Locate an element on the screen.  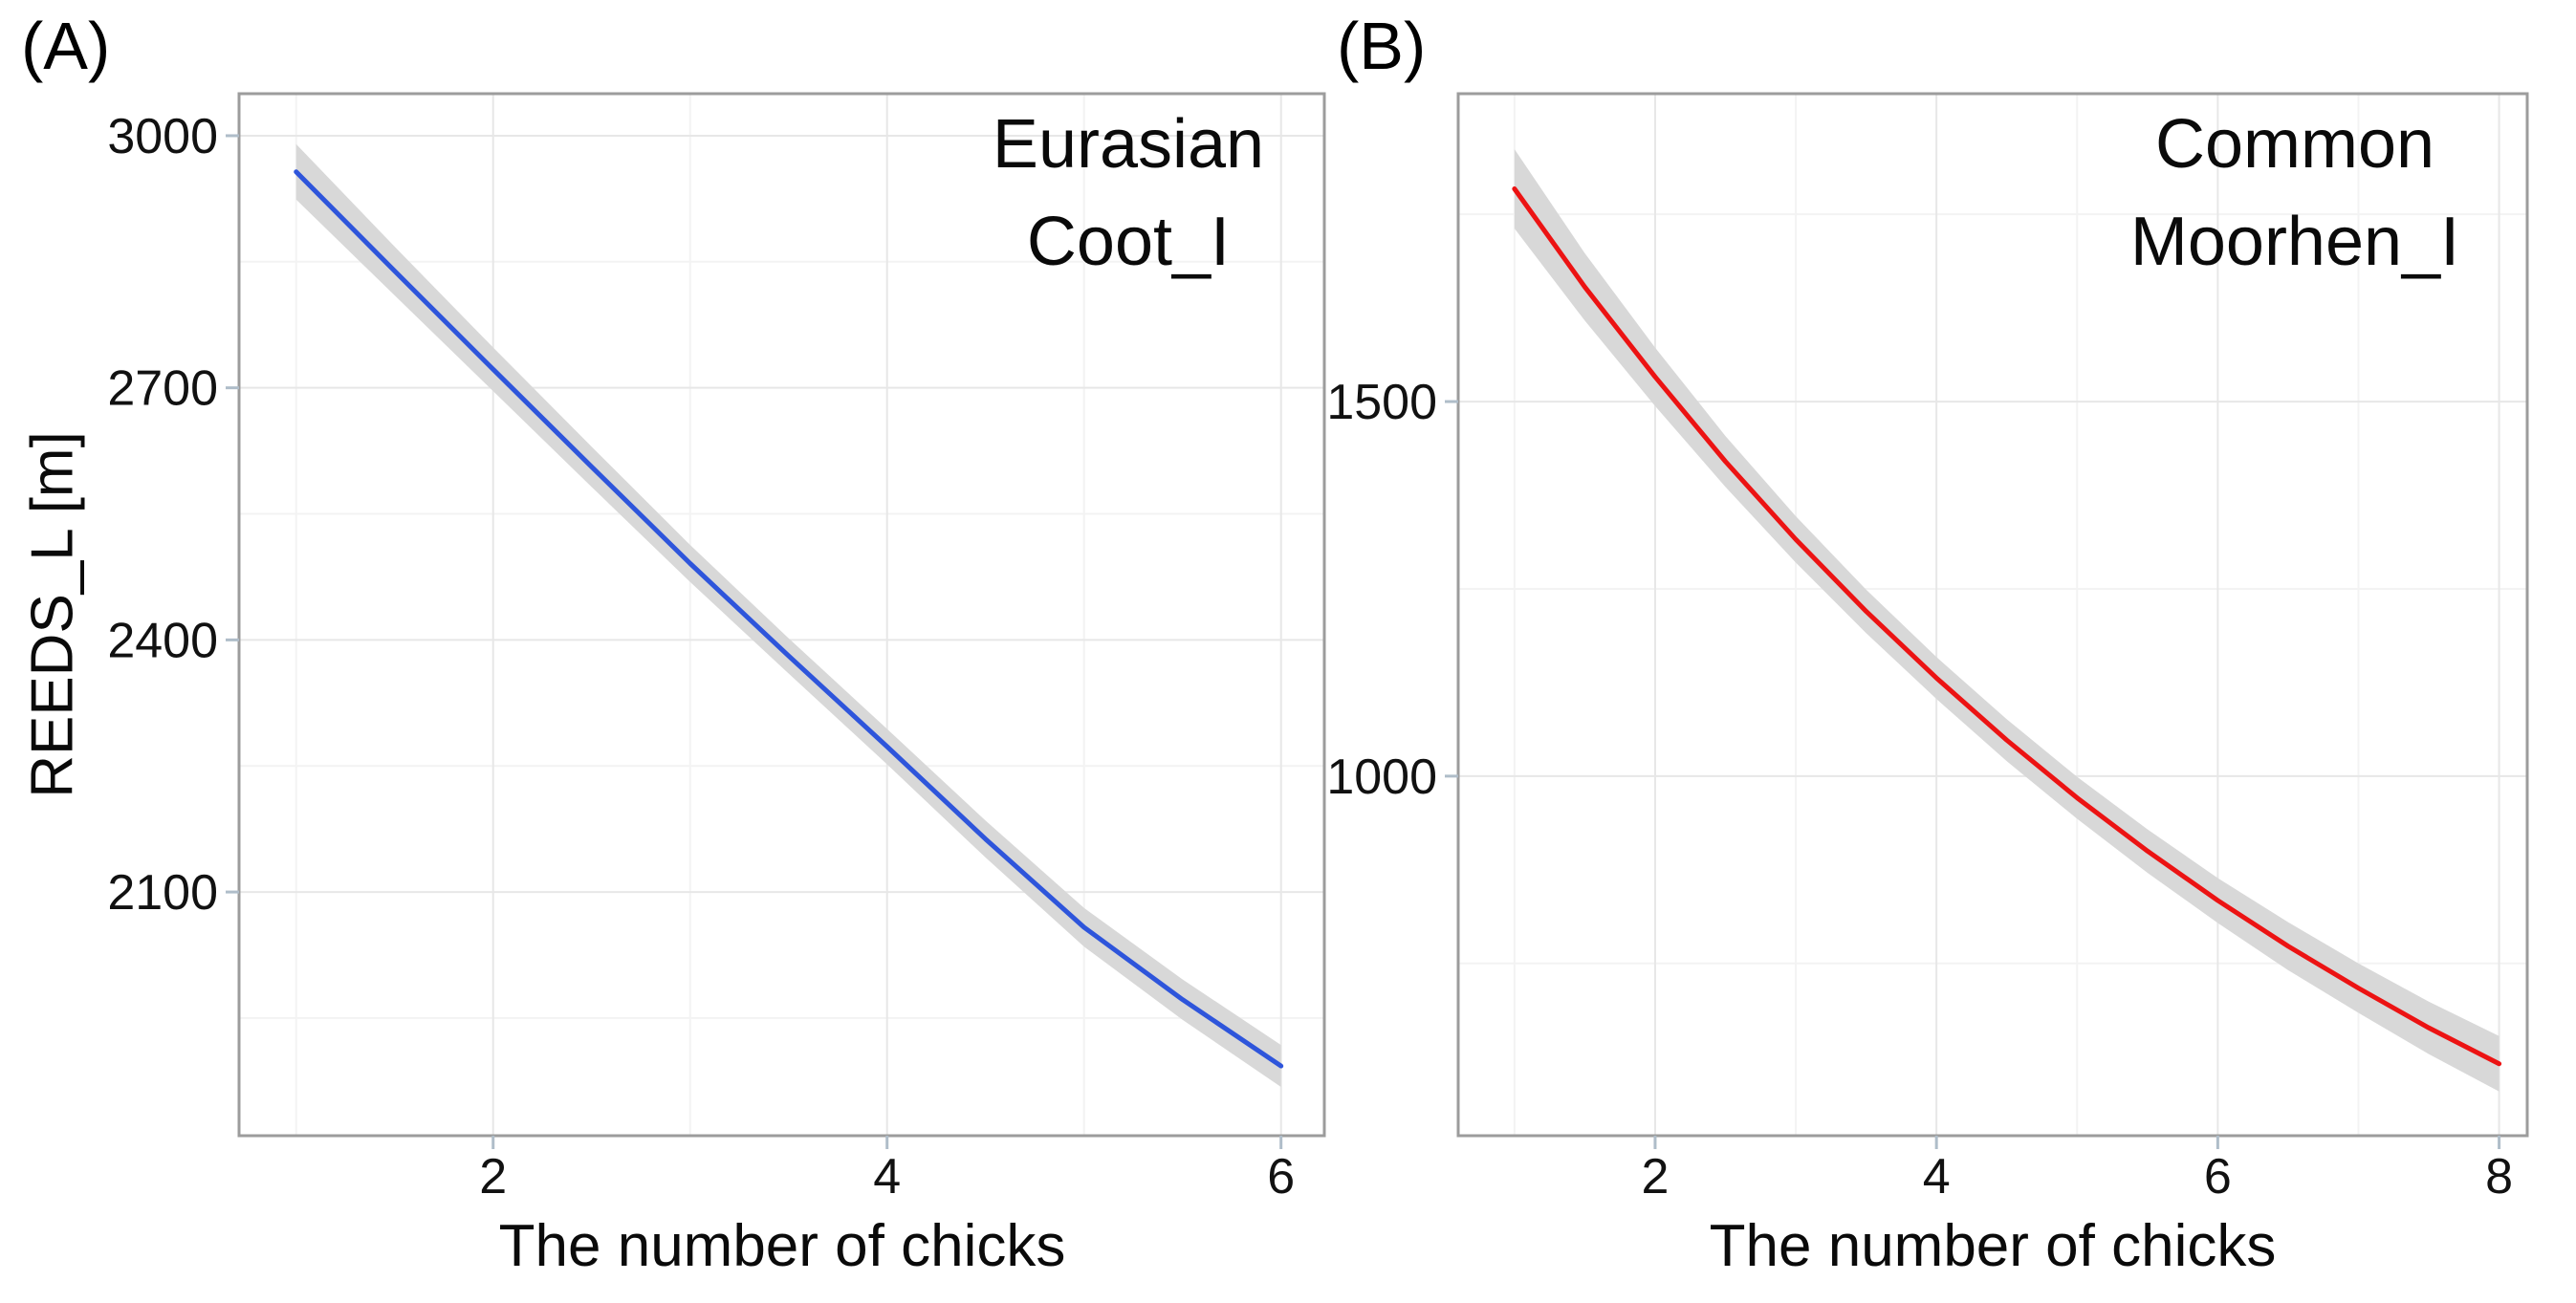
panel-a-x-axis-label: The number of chicks is located at coordinates (782, 1246).